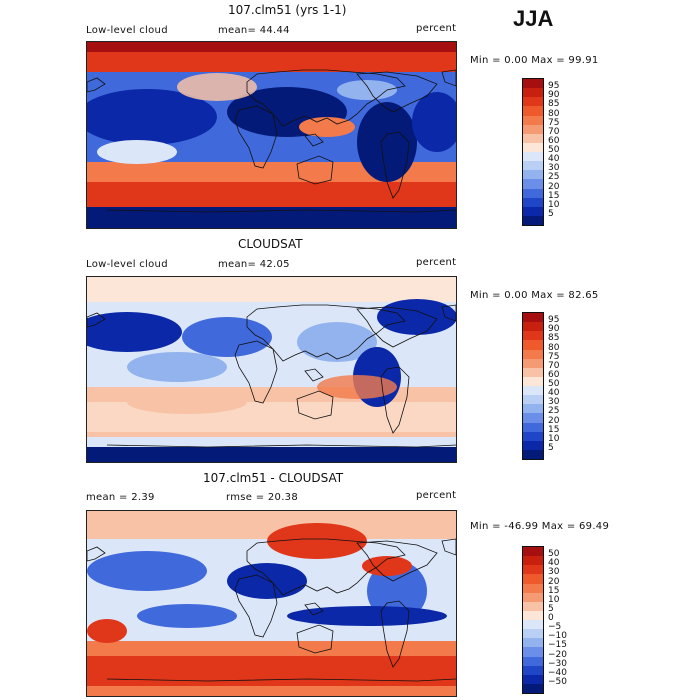  I want to click on panel-rmse-diff: rmse = 20.38, so click(262, 497).